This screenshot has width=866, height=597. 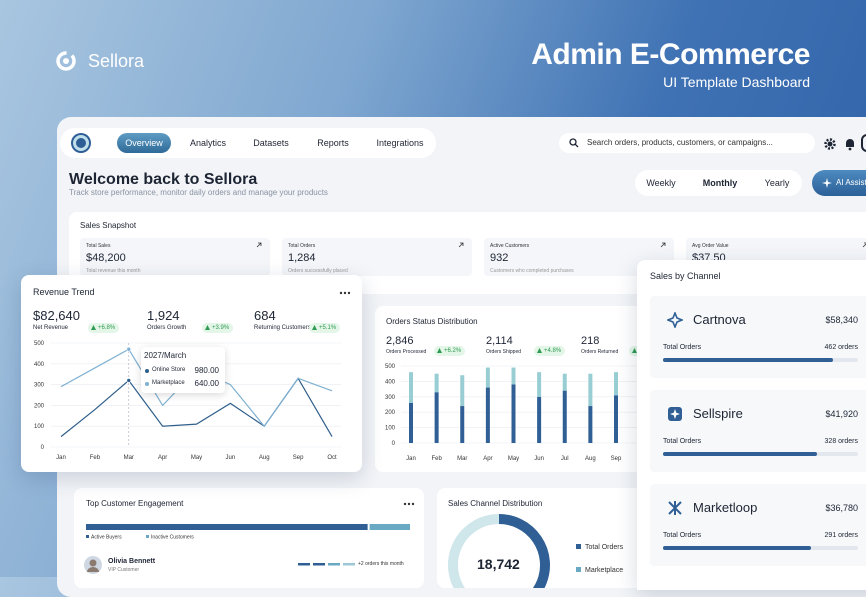 I want to click on donut-chart: Total Orders Marketplace, so click(x=536, y=551).